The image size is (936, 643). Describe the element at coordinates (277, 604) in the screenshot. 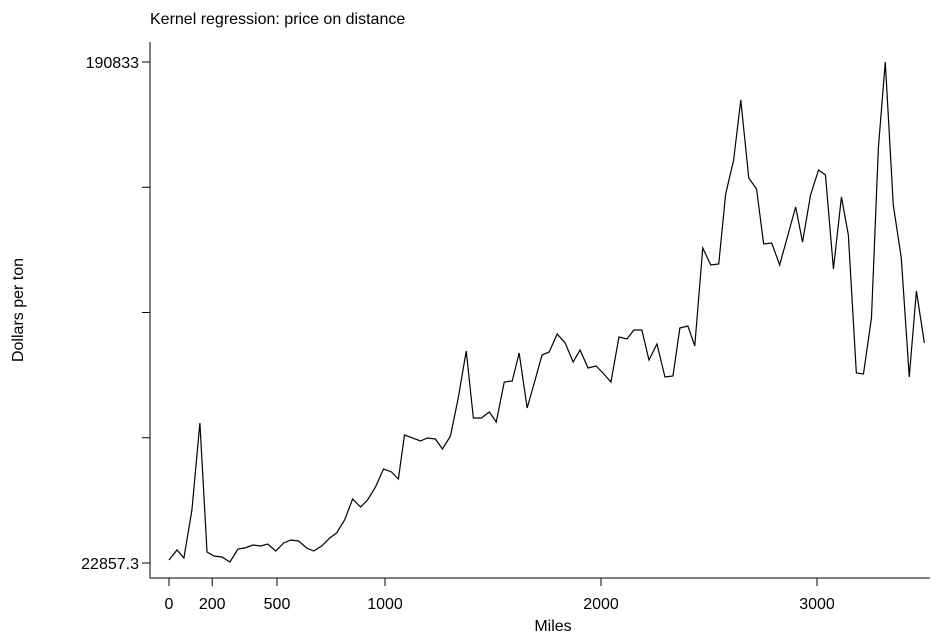

I see `x-tick-label: 500` at that location.